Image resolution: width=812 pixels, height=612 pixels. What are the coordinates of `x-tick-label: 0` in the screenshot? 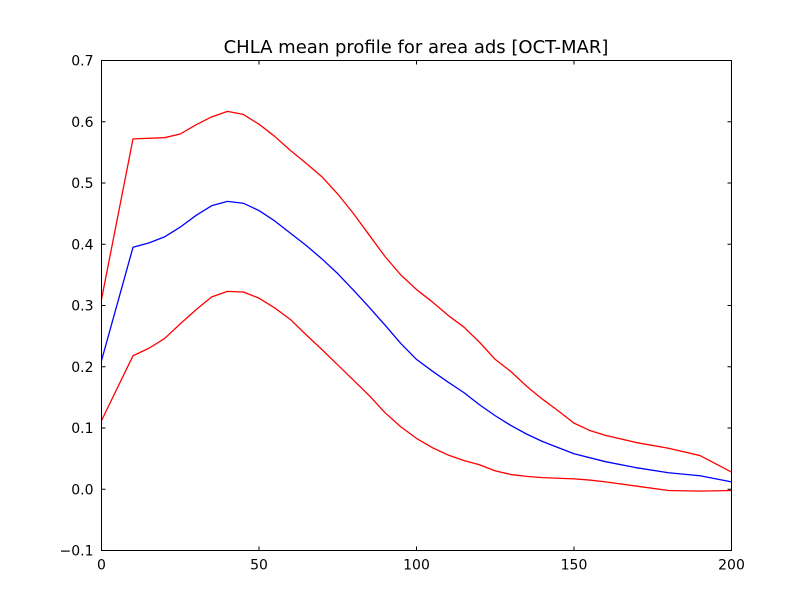 It's located at (101, 566).